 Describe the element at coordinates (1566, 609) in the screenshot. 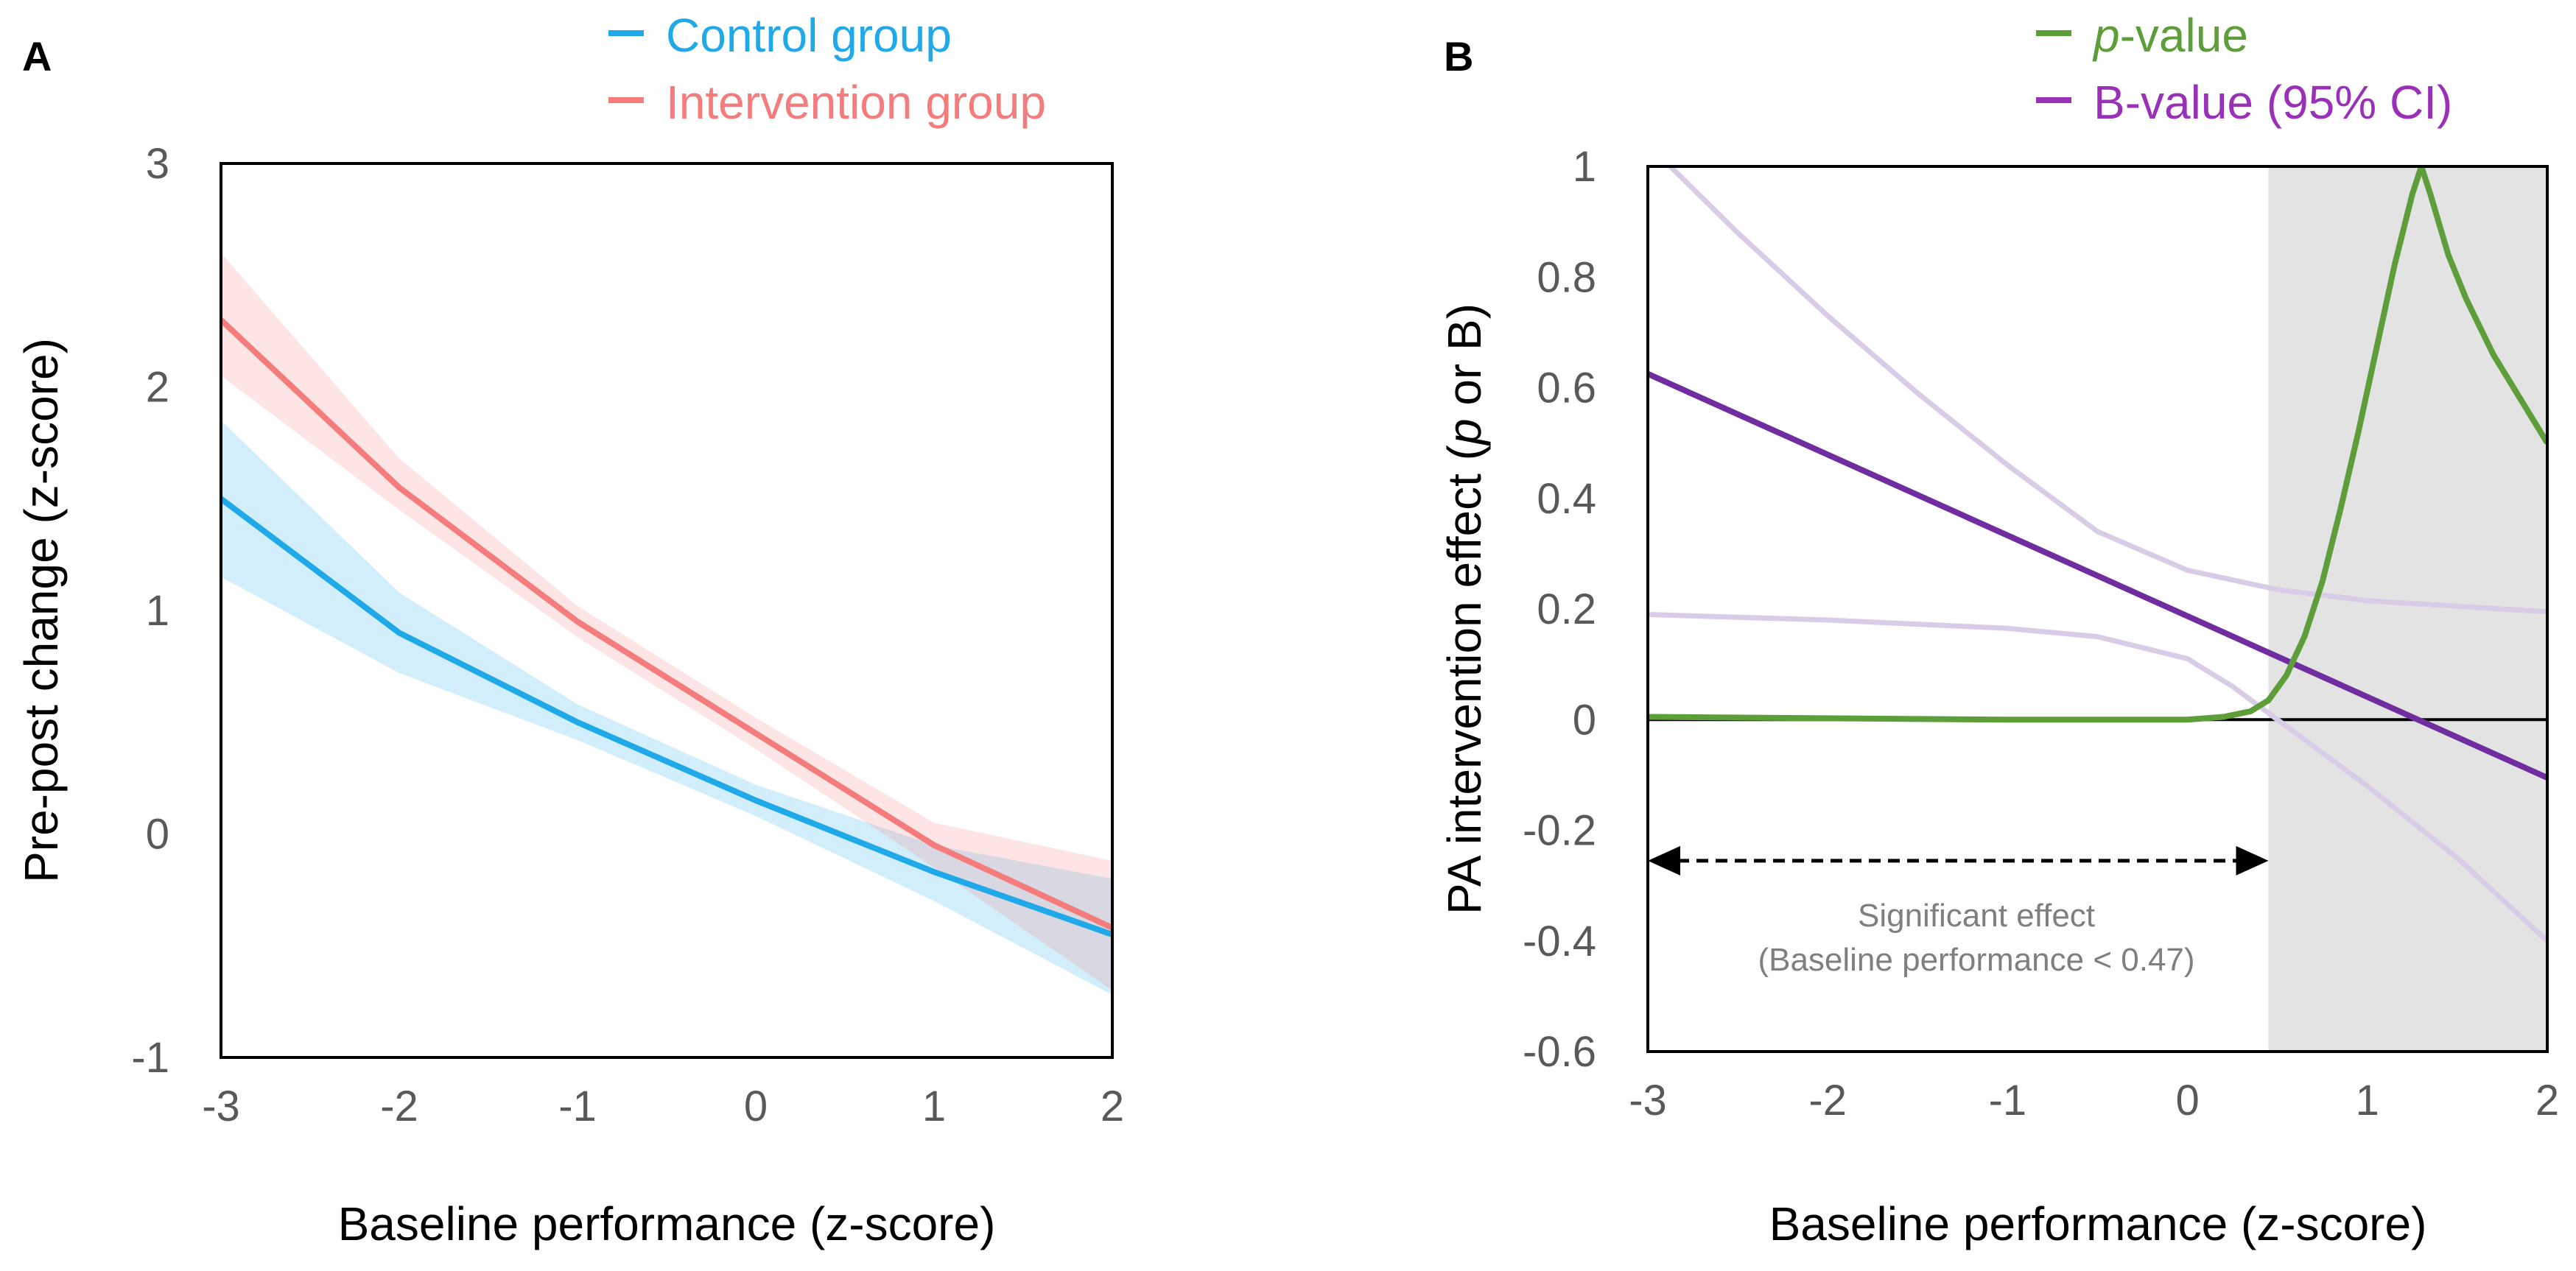

I see `panel-b-y-tick-label: 0.2` at that location.